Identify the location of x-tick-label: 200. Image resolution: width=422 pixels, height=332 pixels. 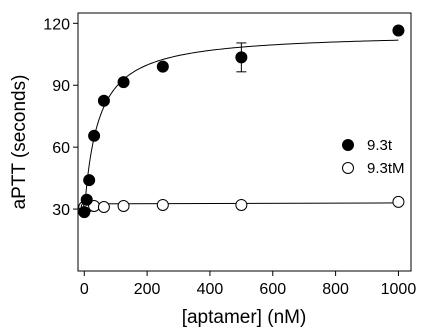
(147, 289).